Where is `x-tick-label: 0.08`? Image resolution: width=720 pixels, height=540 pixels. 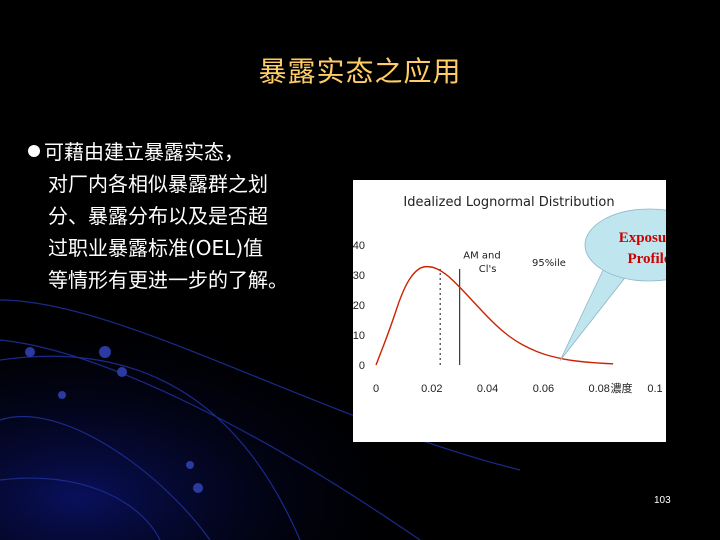 x-tick-label: 0.08 is located at coordinates (598, 389).